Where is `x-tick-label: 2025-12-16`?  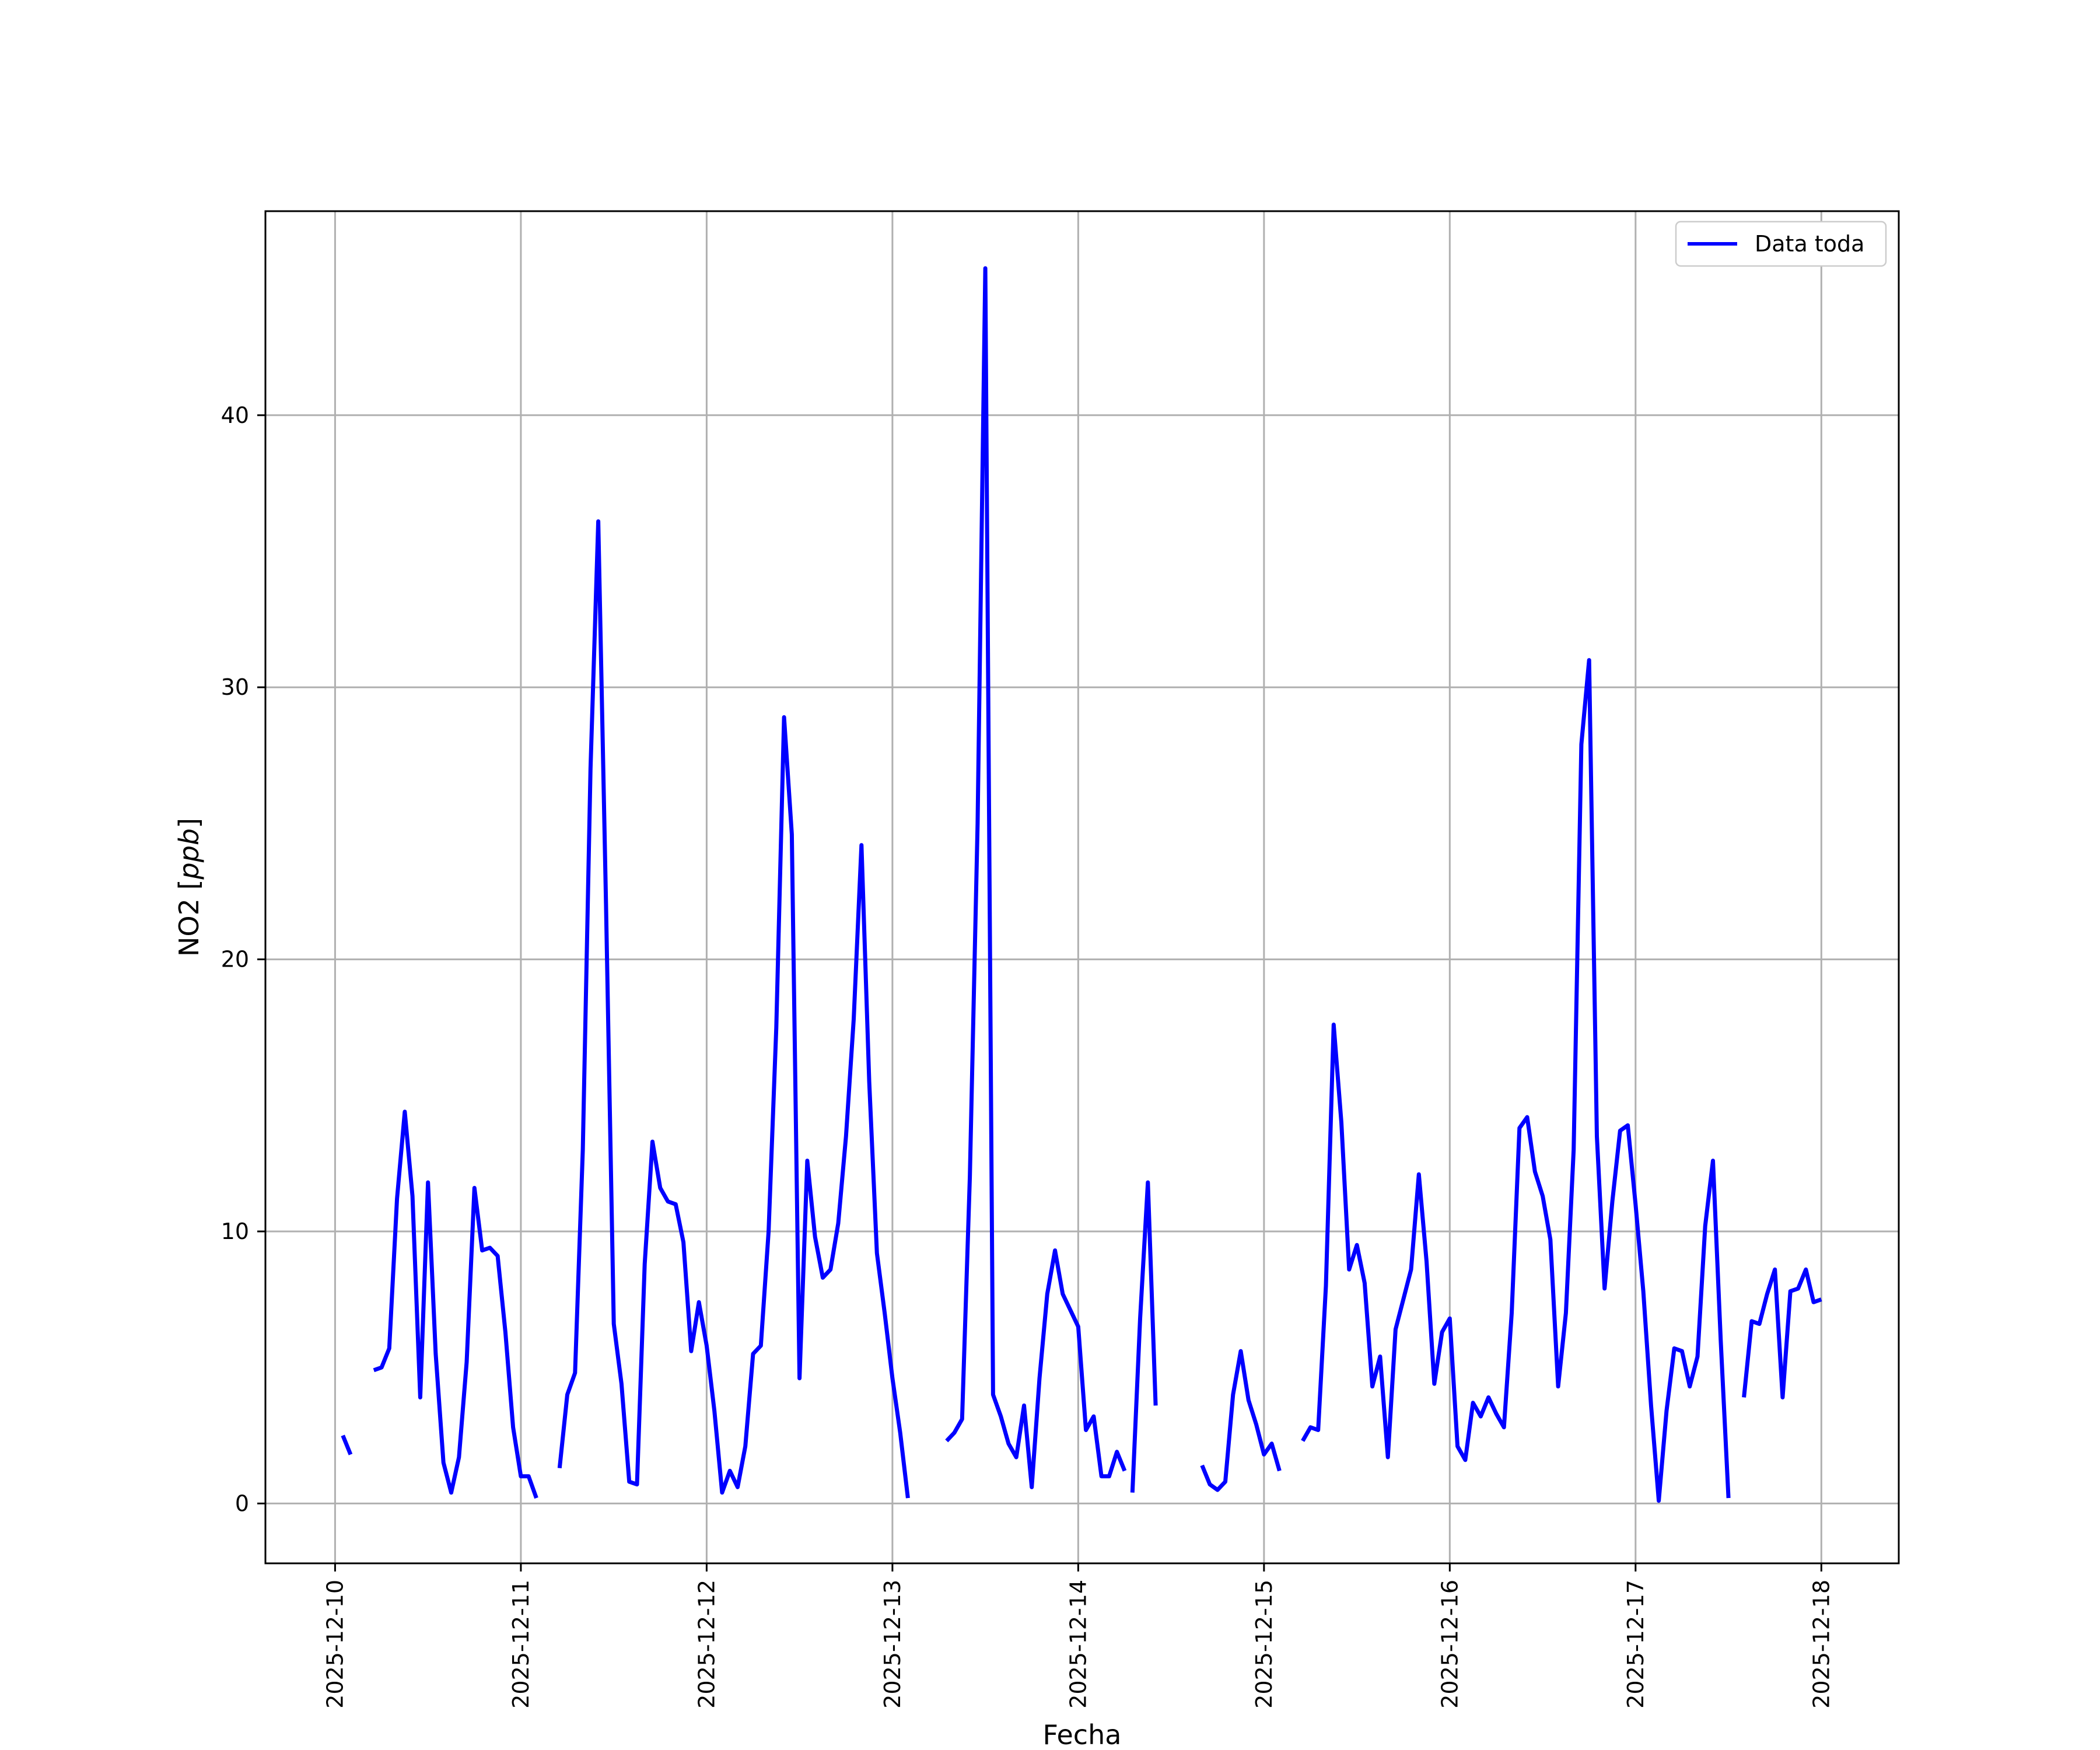
x-tick-label: 2025-12-16 is located at coordinates (1449, 1644).